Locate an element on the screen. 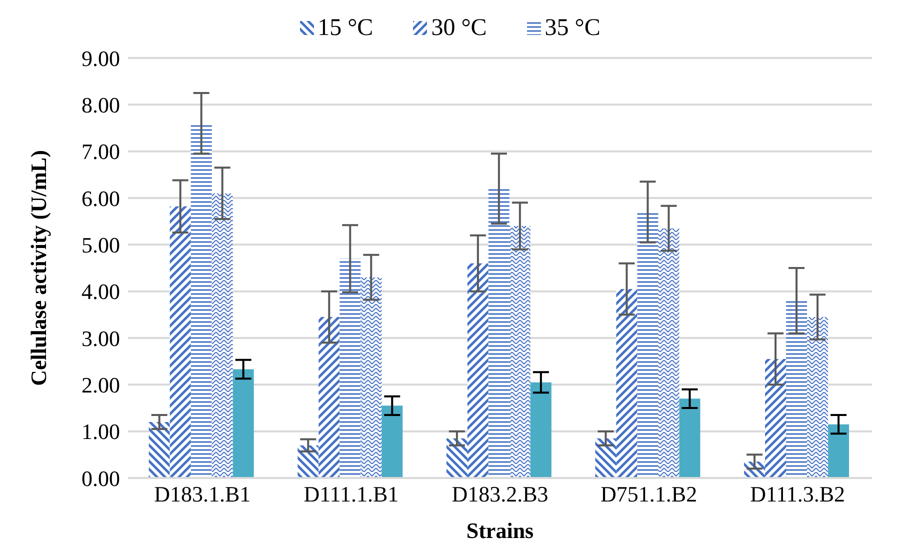  y-tick-label: 4.00 is located at coordinates (101, 291).